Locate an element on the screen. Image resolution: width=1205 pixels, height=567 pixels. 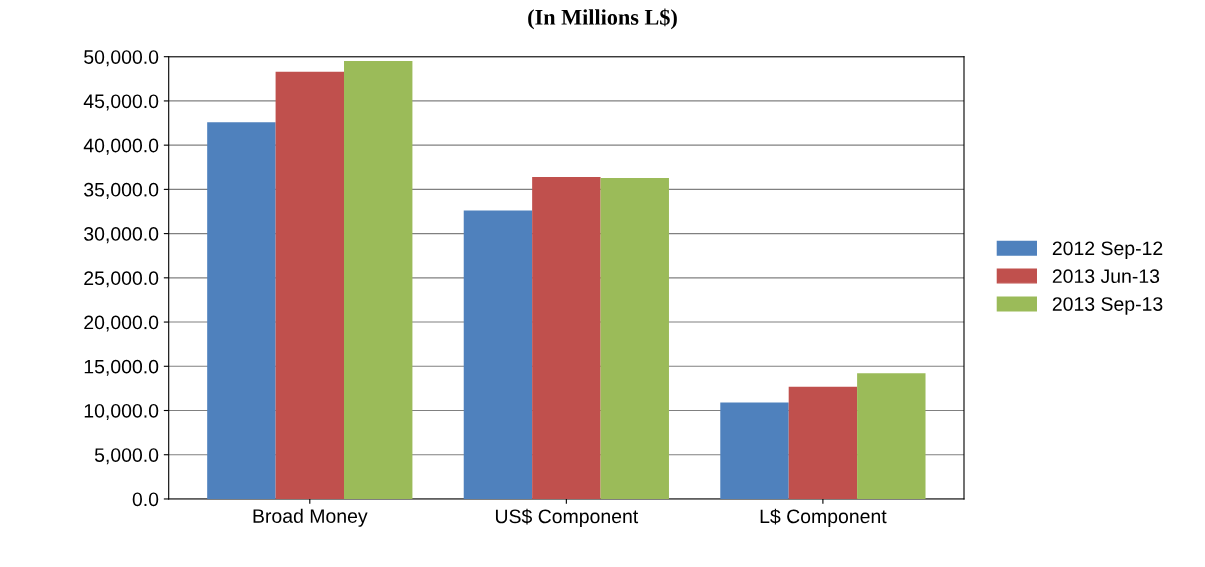
x-tick-label: L$ Component is located at coordinates (823, 518).